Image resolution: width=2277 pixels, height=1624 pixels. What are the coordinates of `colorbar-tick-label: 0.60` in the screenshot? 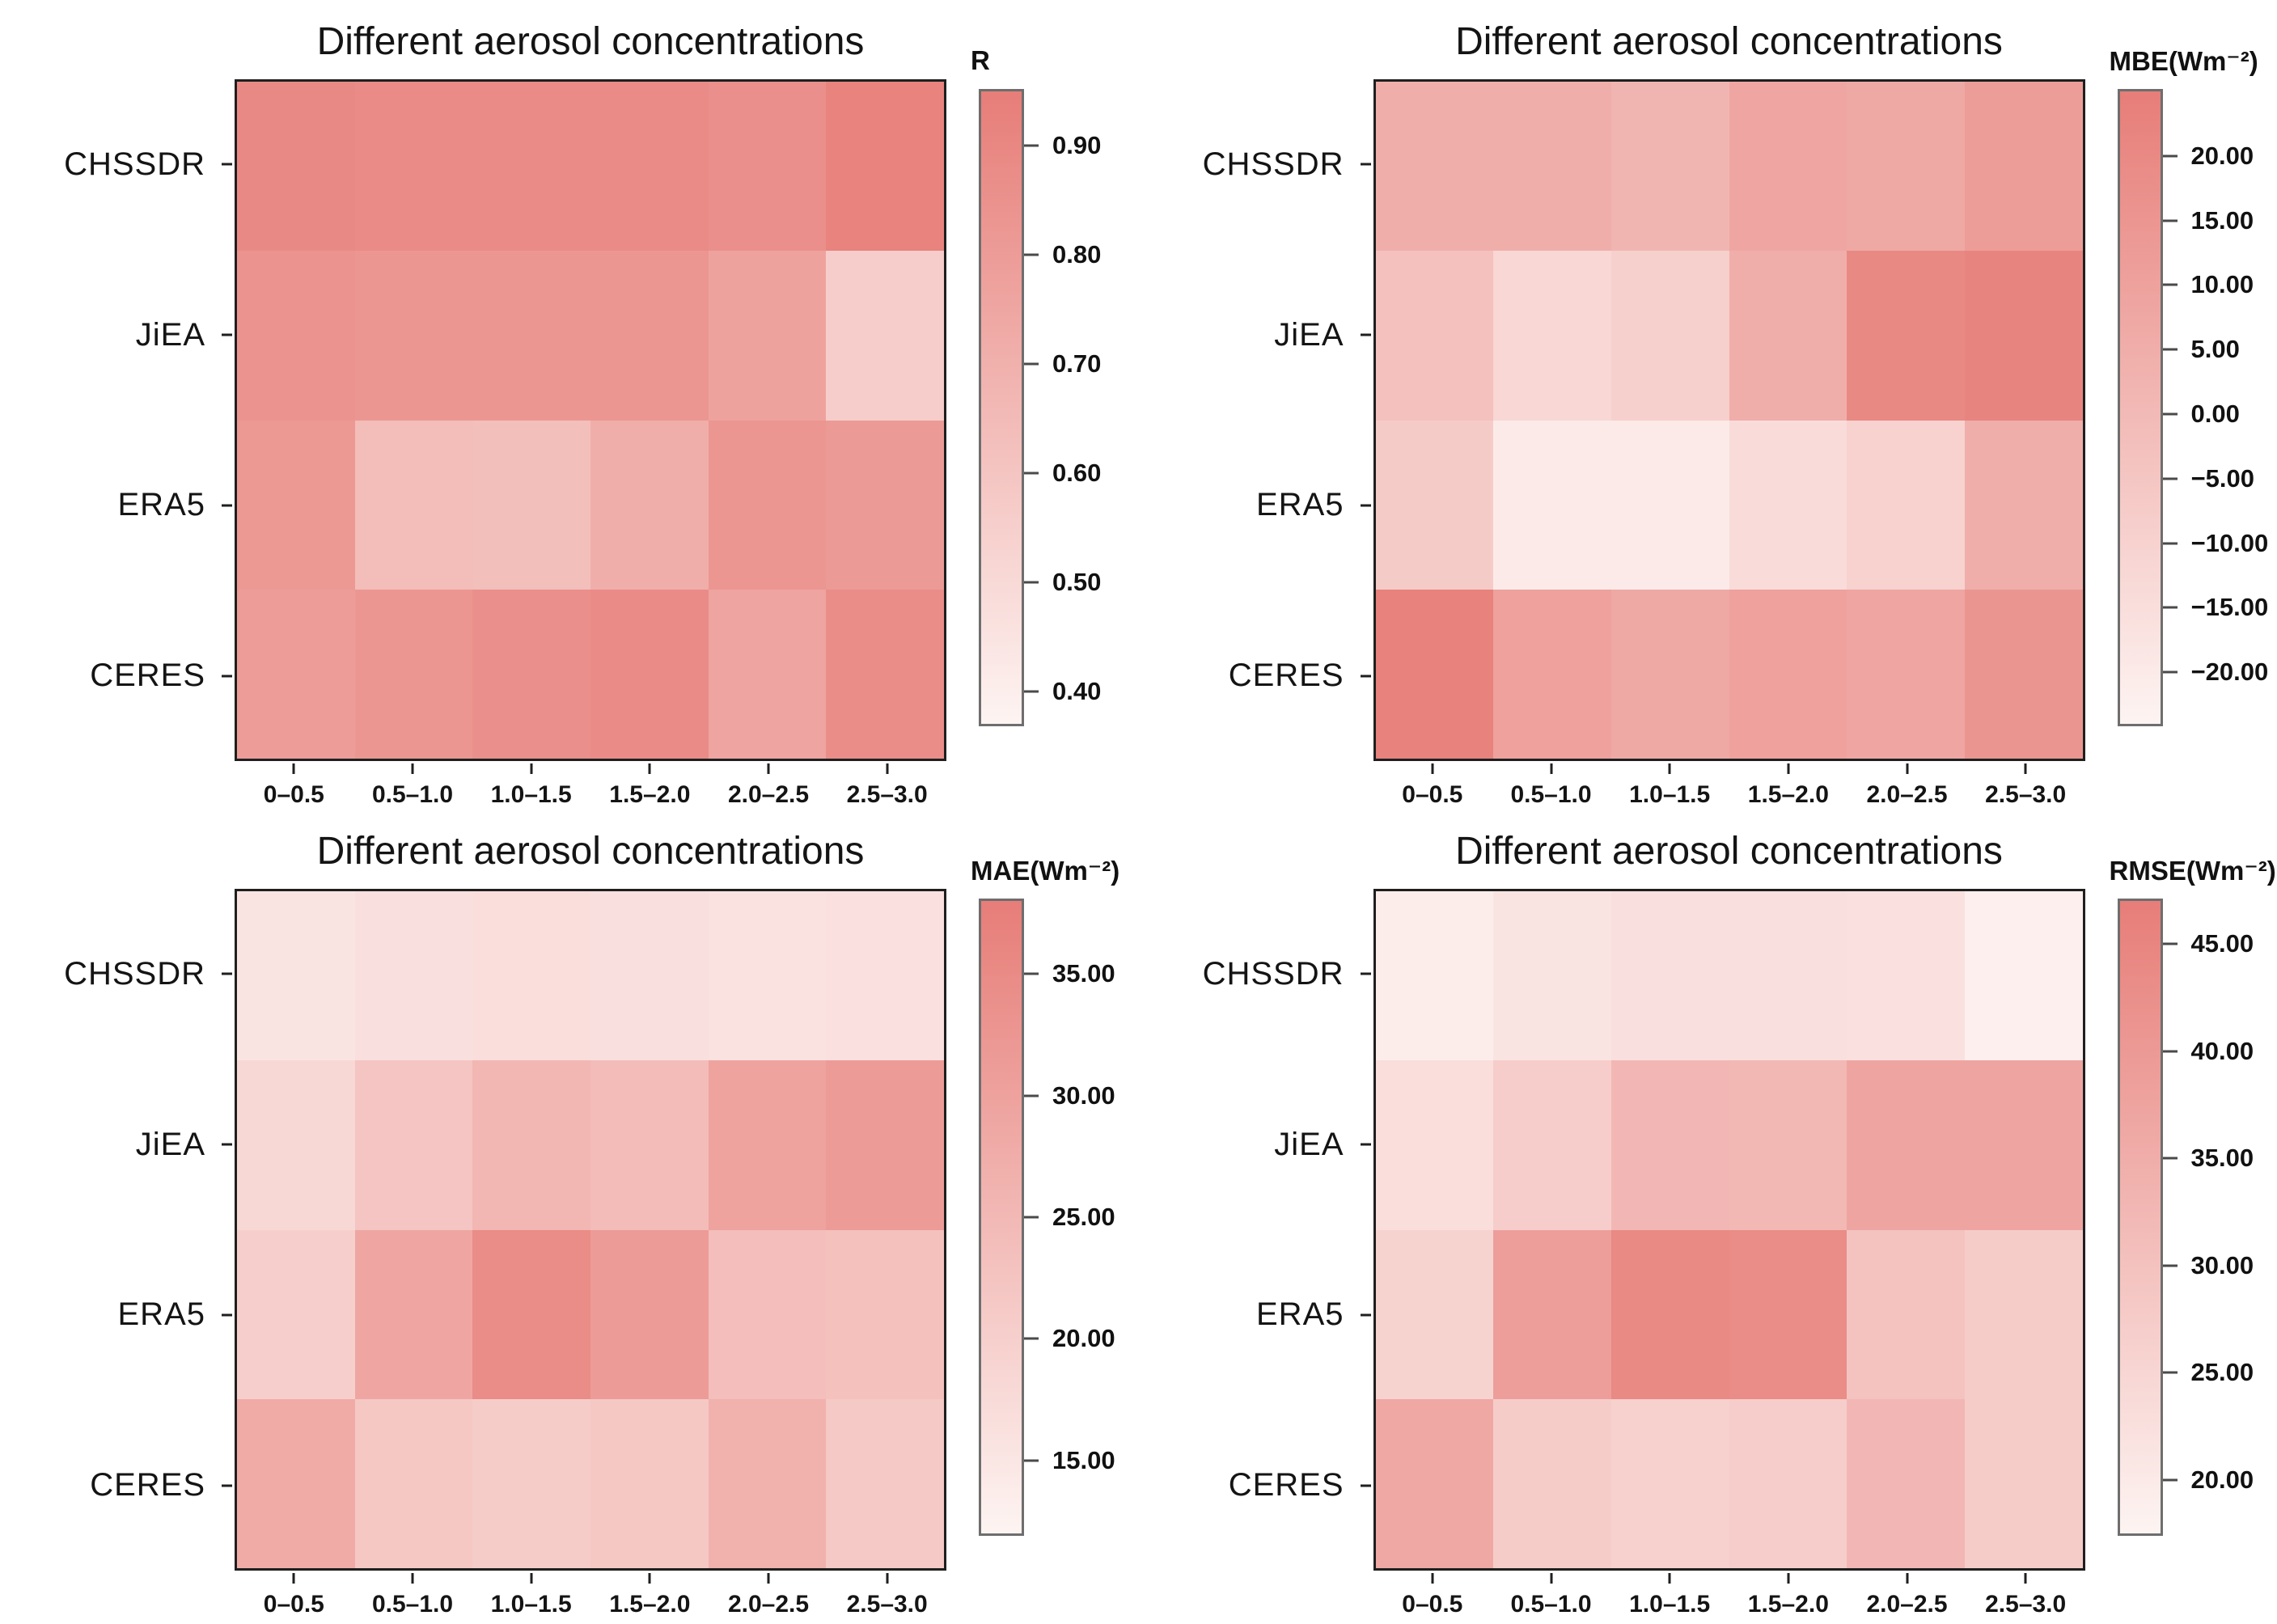 It's located at (1077, 472).